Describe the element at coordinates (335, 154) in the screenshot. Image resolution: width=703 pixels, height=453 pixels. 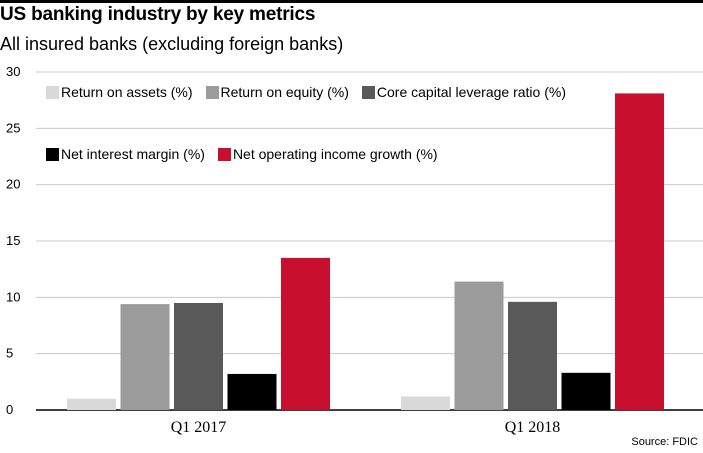
I see `legend-label: Net operating income growth (%)` at that location.